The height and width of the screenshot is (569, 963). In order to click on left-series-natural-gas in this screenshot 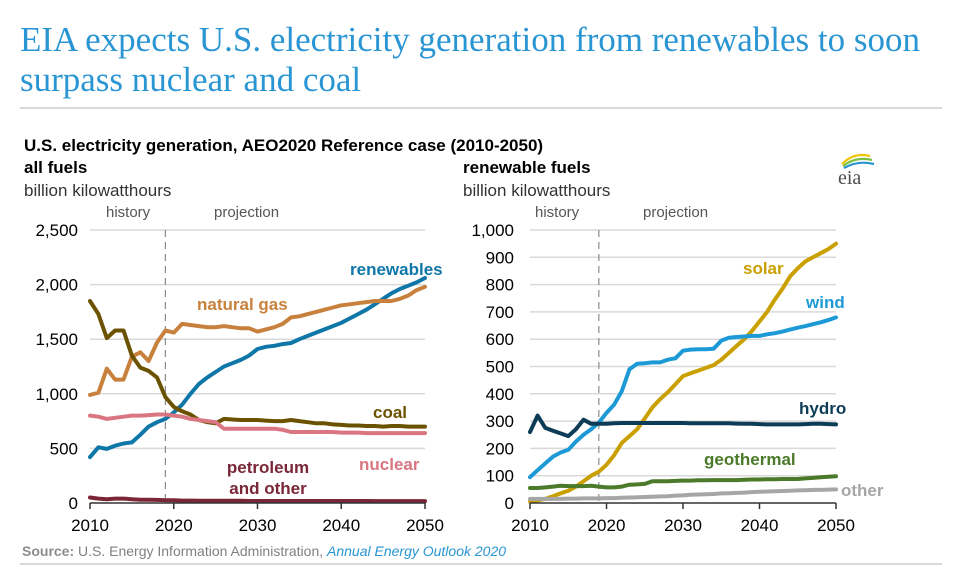, I will do `click(257, 340)`.